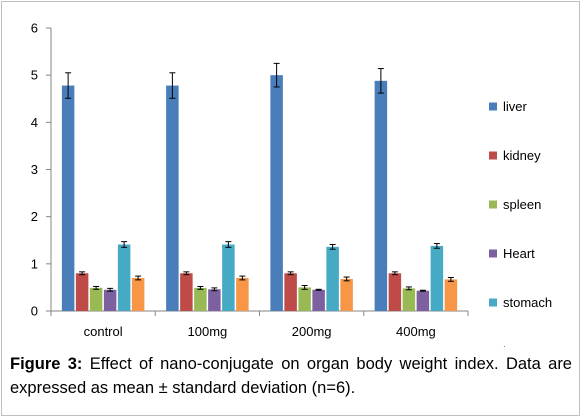 This screenshot has height=419, width=583. I want to click on x-tick-label: 200mg, so click(312, 331).